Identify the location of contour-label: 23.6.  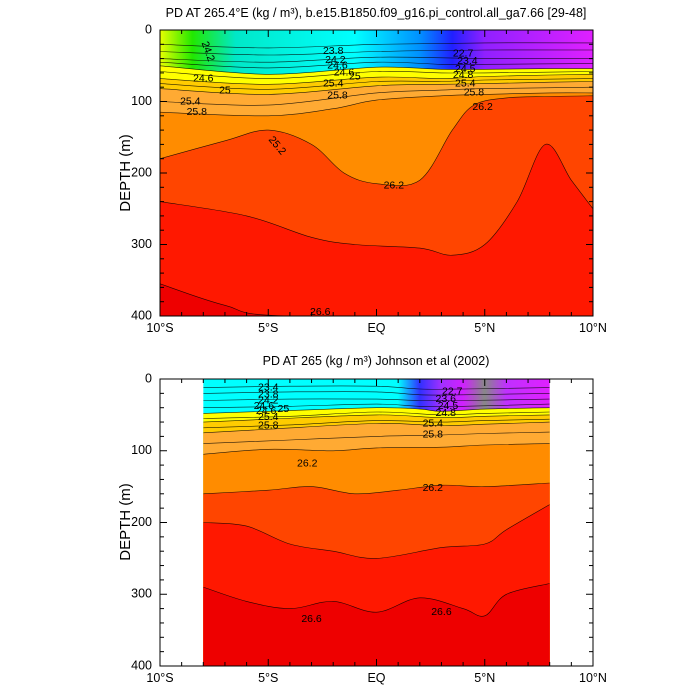
(446, 399).